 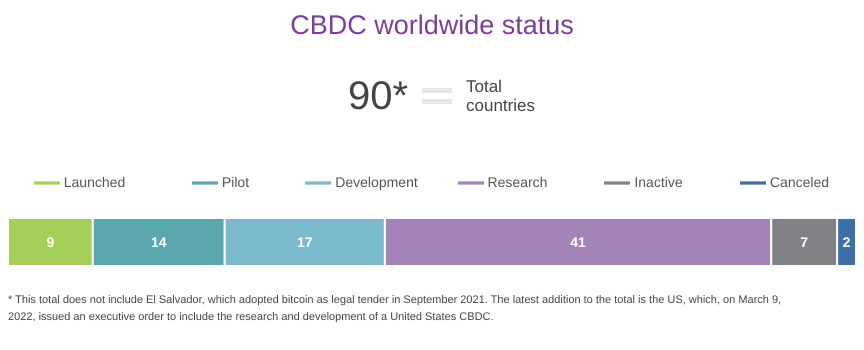 I want to click on text: 90*, so click(x=378, y=96).